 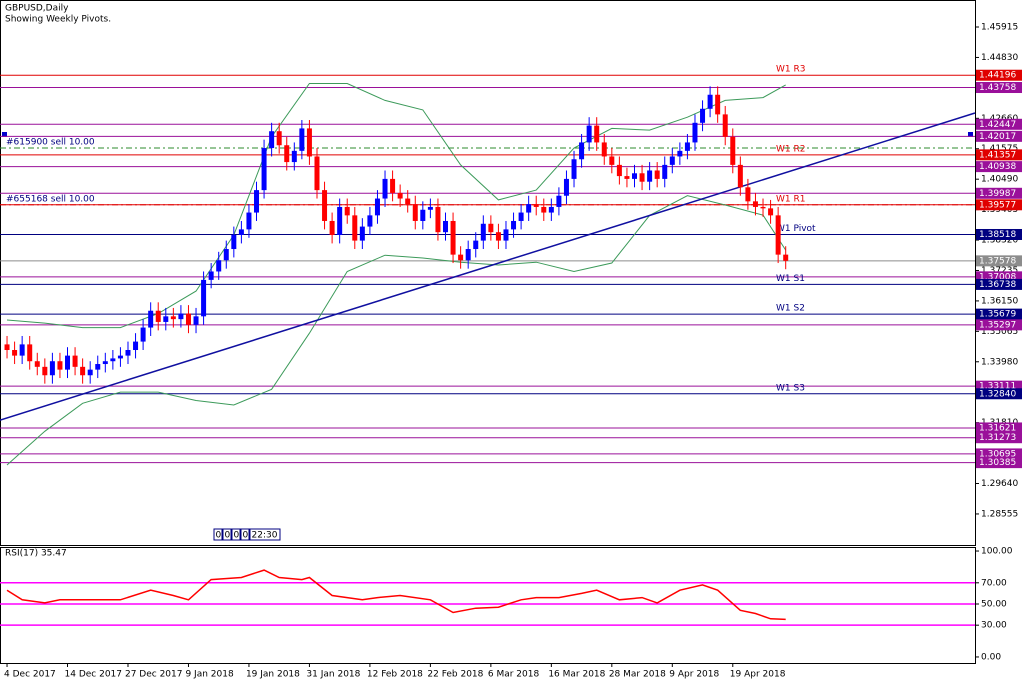 What do you see at coordinates (999, 362) in the screenshot?
I see `y-tick-label: 1.33980` at bounding box center [999, 362].